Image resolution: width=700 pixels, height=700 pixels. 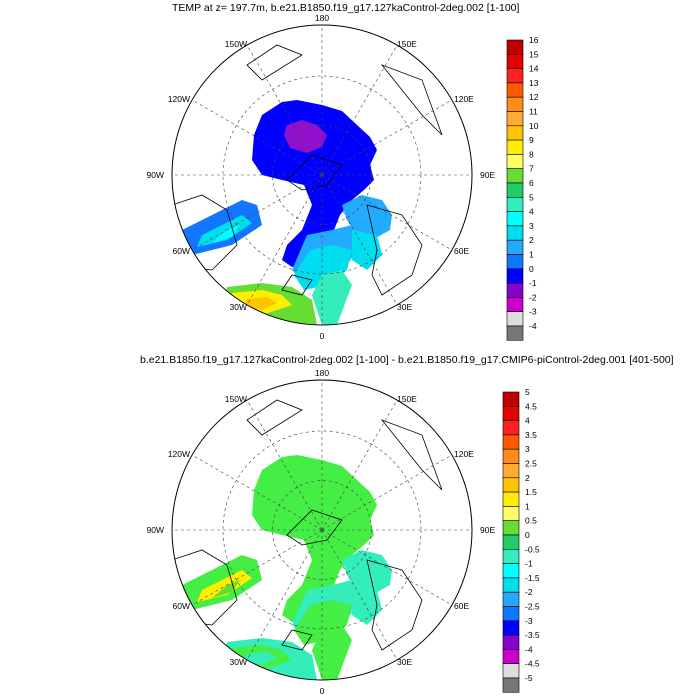 What do you see at coordinates (534, 126) in the screenshot?
I see `colorbar-tick-label: 10` at bounding box center [534, 126].